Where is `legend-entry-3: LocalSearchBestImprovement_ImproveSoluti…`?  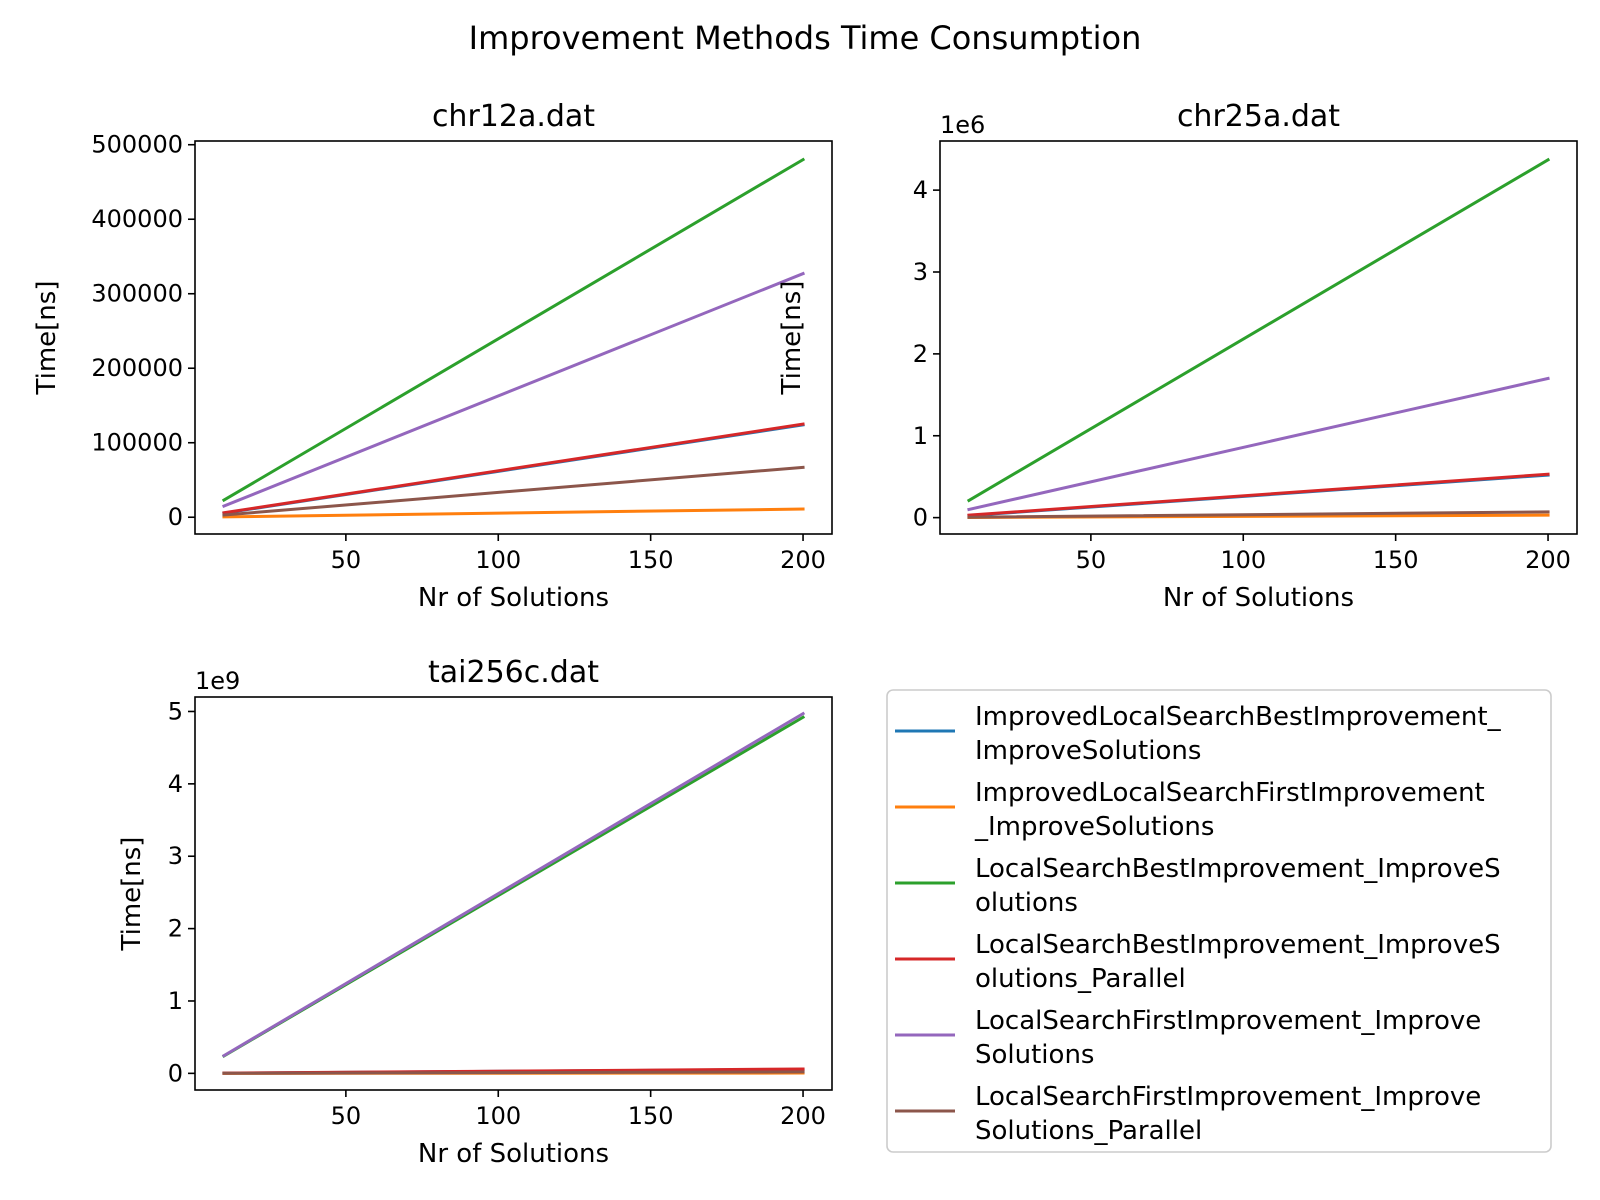
legend-entry-3: LocalSearchBestImprovement_ImproveSoluti… is located at coordinates (1198, 886).